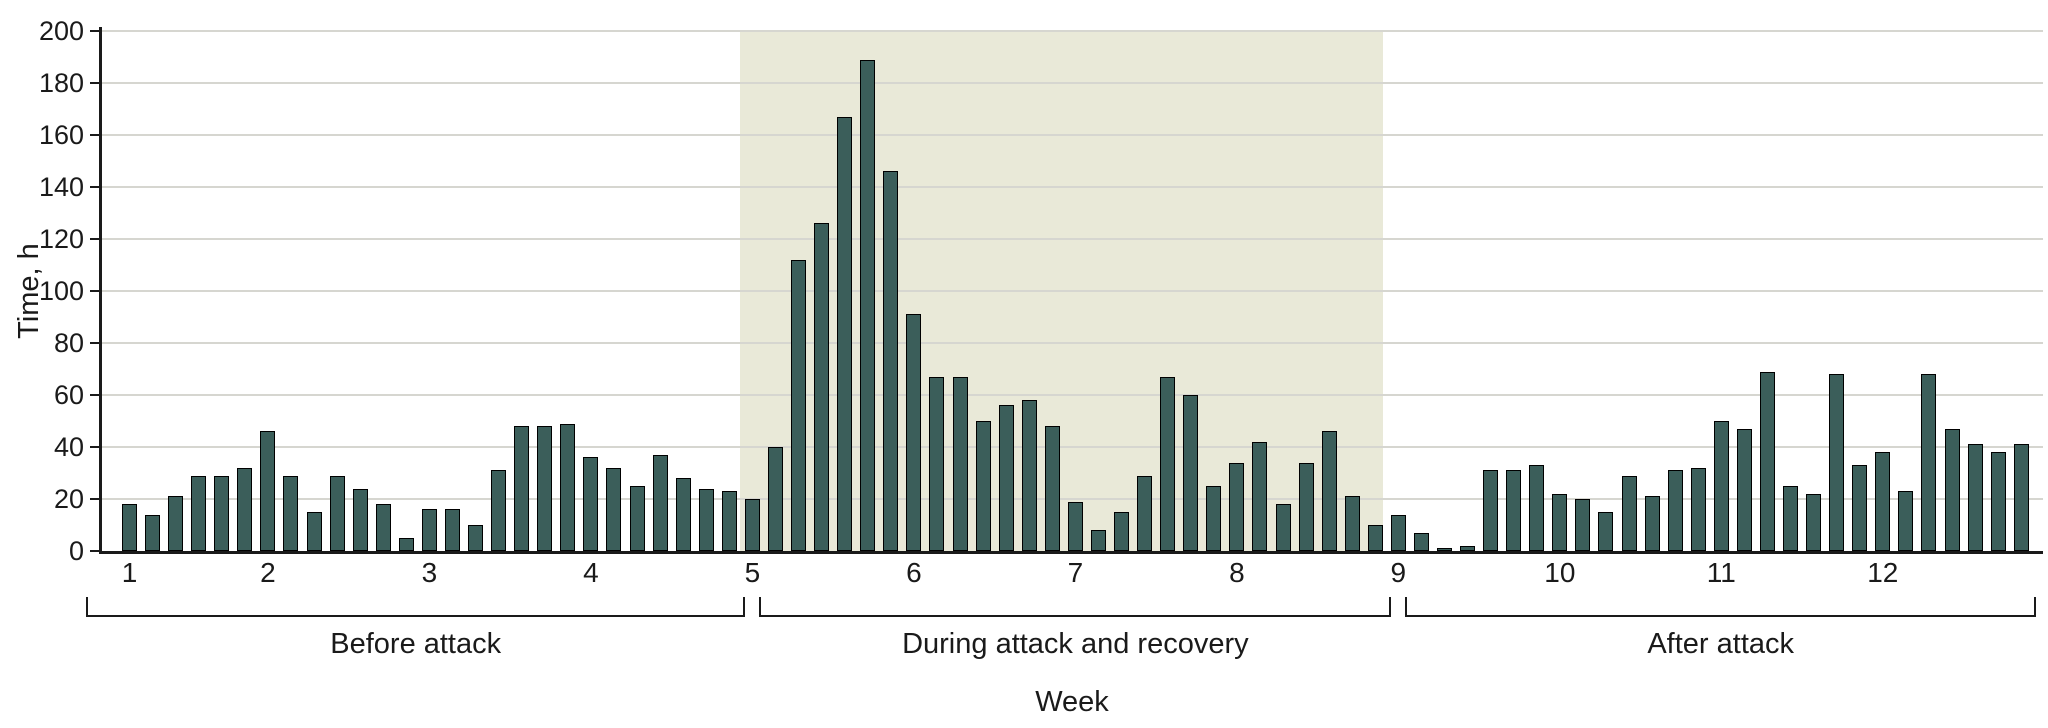  I want to click on y-tick-label: 180, so click(61, 83).